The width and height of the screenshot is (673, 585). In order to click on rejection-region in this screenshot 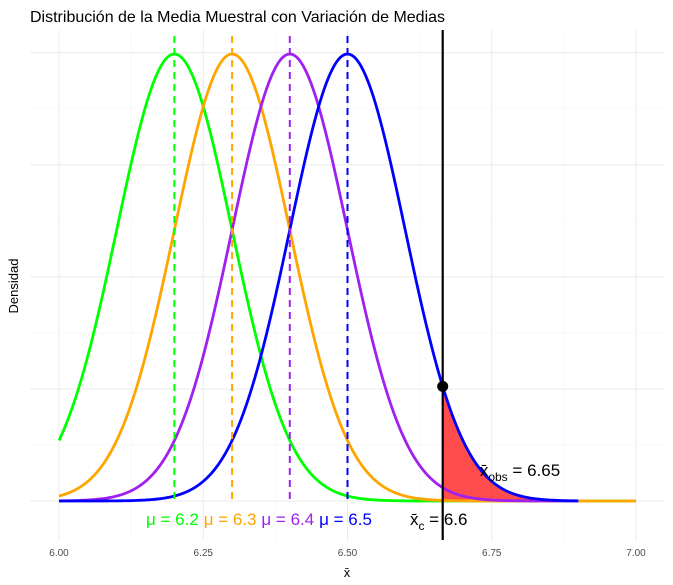, I will do `click(510, 443)`.